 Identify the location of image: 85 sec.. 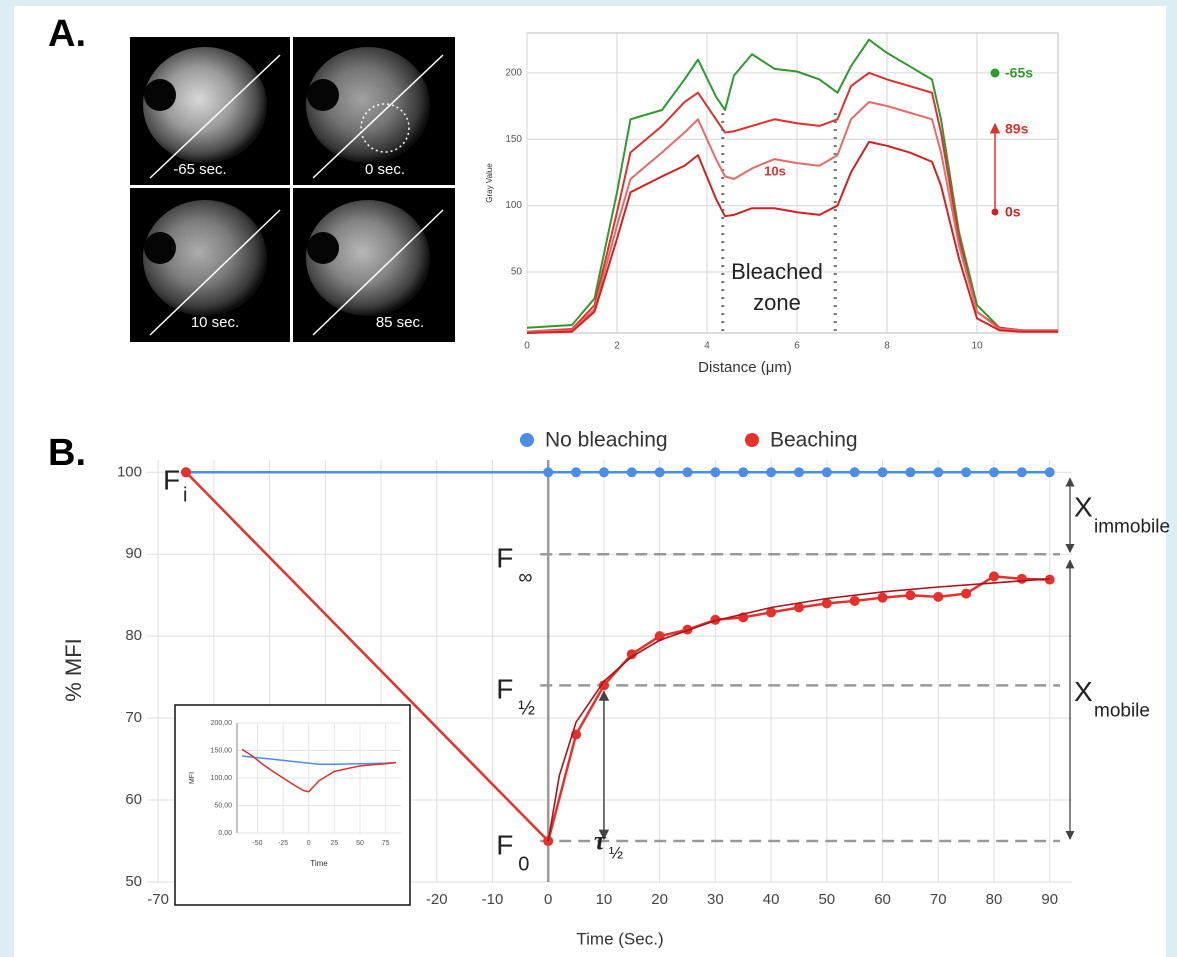
(374, 265).